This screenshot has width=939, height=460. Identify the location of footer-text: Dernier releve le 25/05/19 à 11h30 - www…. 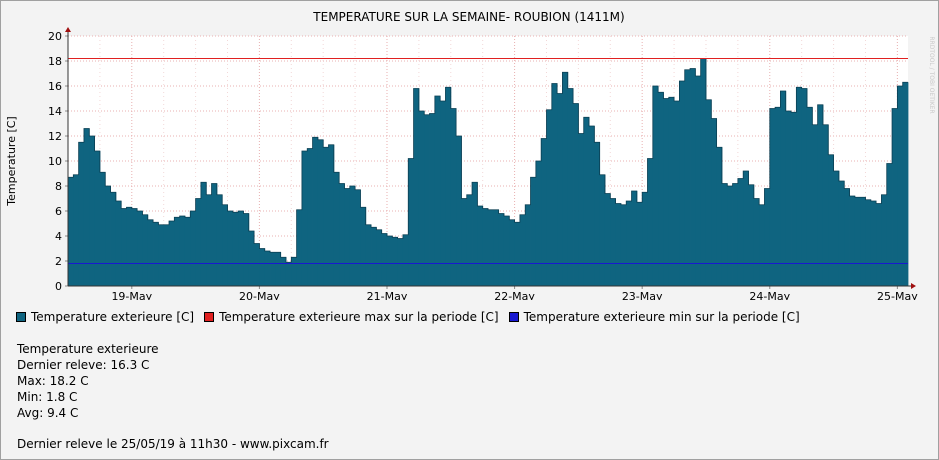
(173, 444).